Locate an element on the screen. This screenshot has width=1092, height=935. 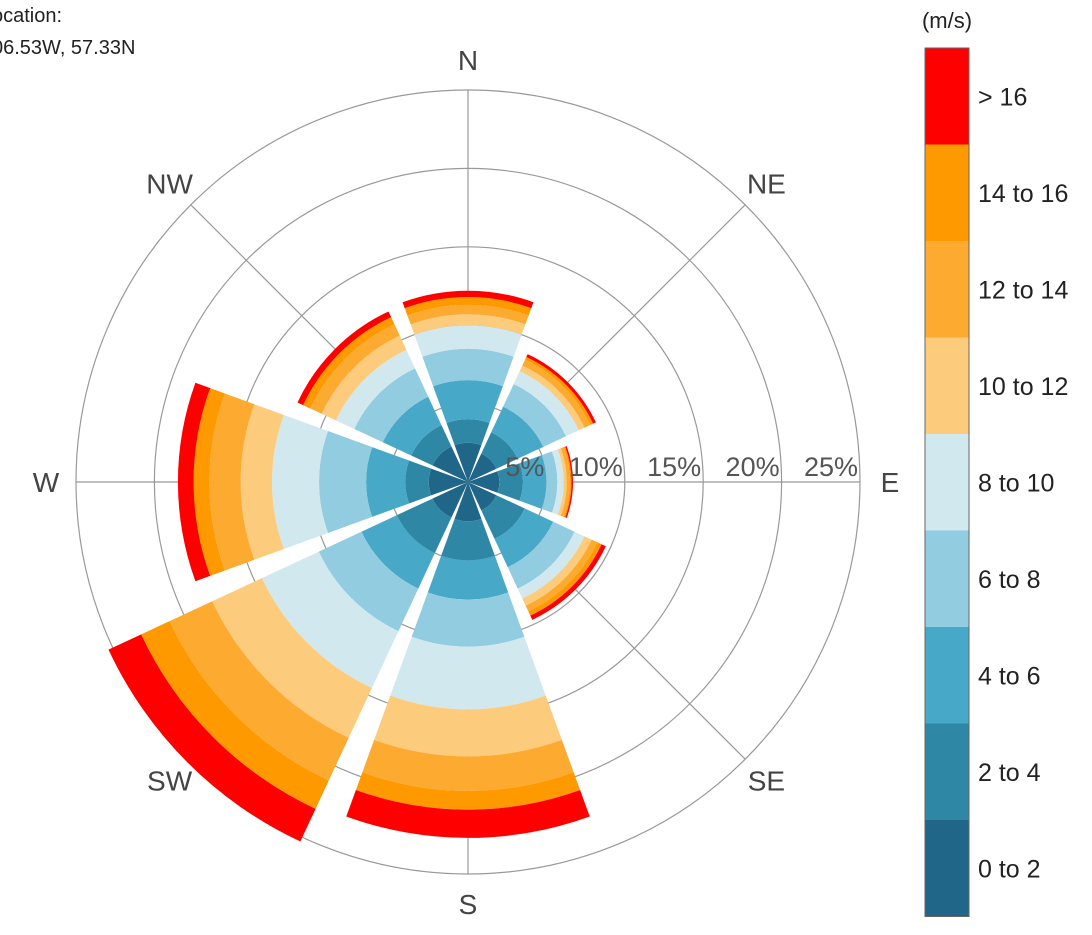
location-label: ocation: is located at coordinates (31, 16).